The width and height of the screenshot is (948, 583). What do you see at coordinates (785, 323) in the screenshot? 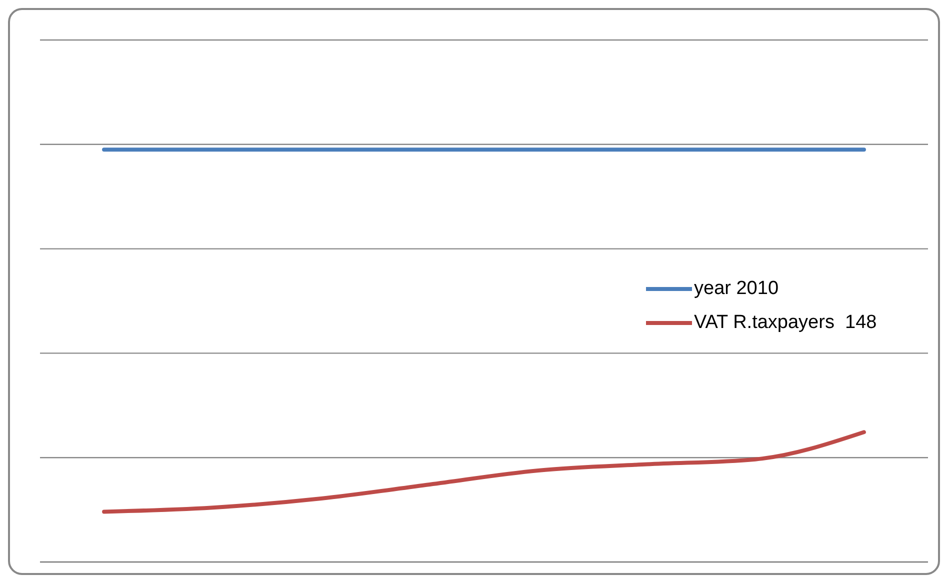
I see `legend-label: VAT R.taxpayers 148` at bounding box center [785, 323].